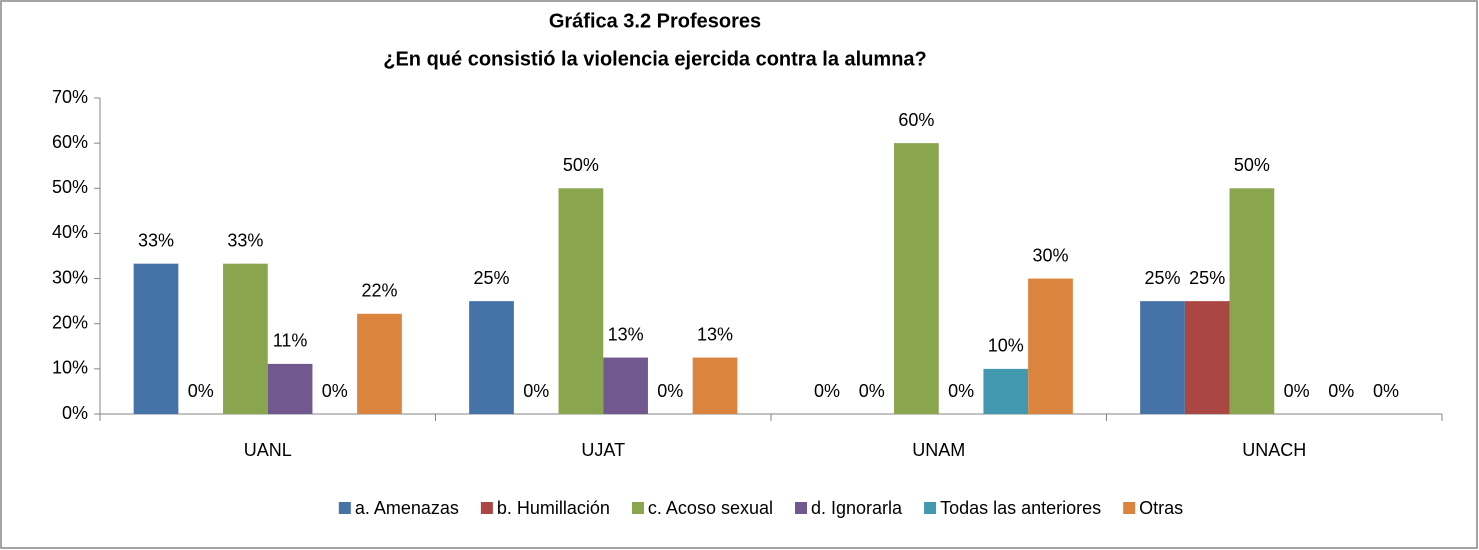 This screenshot has height=550, width=1479. What do you see at coordinates (1274, 450) in the screenshot?
I see `x-tick-label: UNACH` at bounding box center [1274, 450].